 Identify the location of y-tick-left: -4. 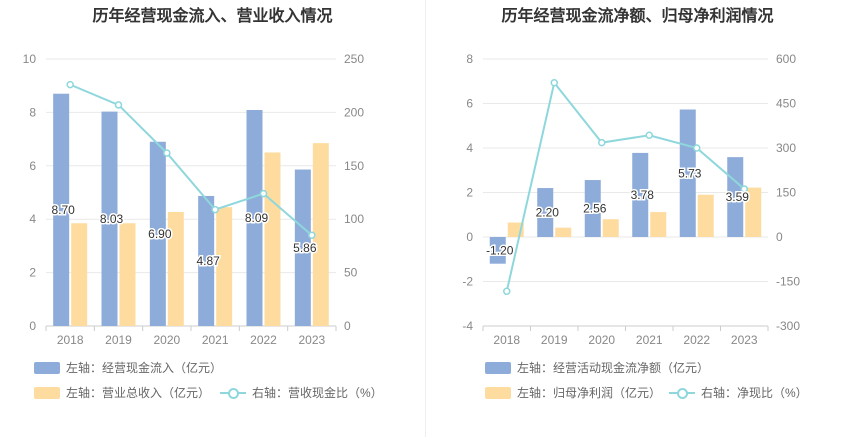
(467, 326).